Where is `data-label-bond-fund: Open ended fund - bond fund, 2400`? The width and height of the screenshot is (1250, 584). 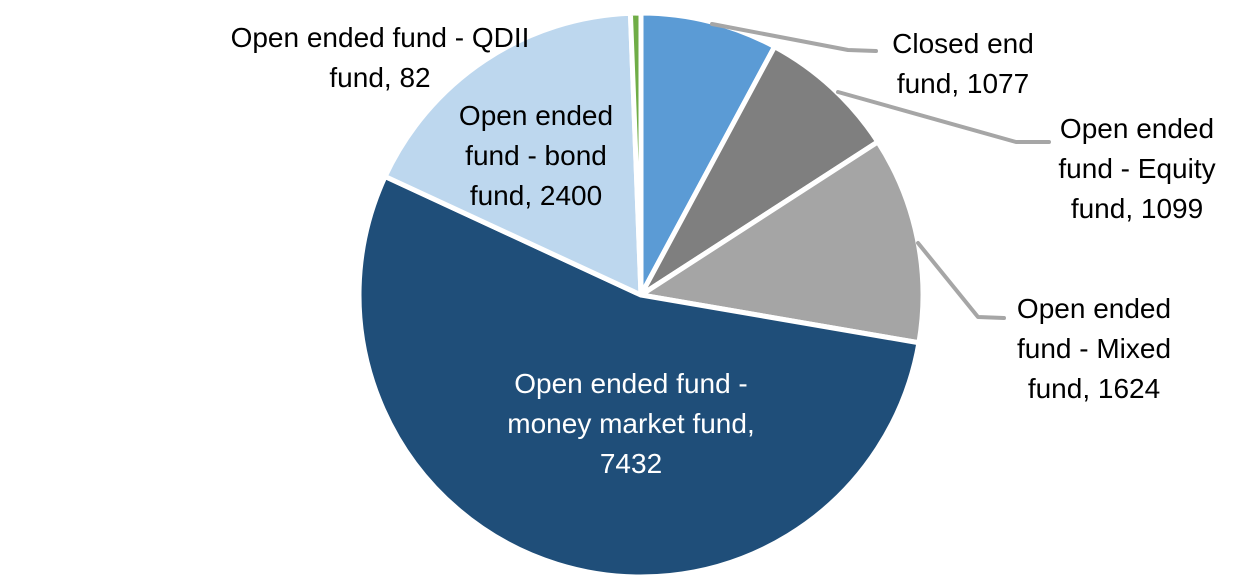
data-label-bond-fund: Open ended fund - bond fund, 2400 is located at coordinates (536, 156).